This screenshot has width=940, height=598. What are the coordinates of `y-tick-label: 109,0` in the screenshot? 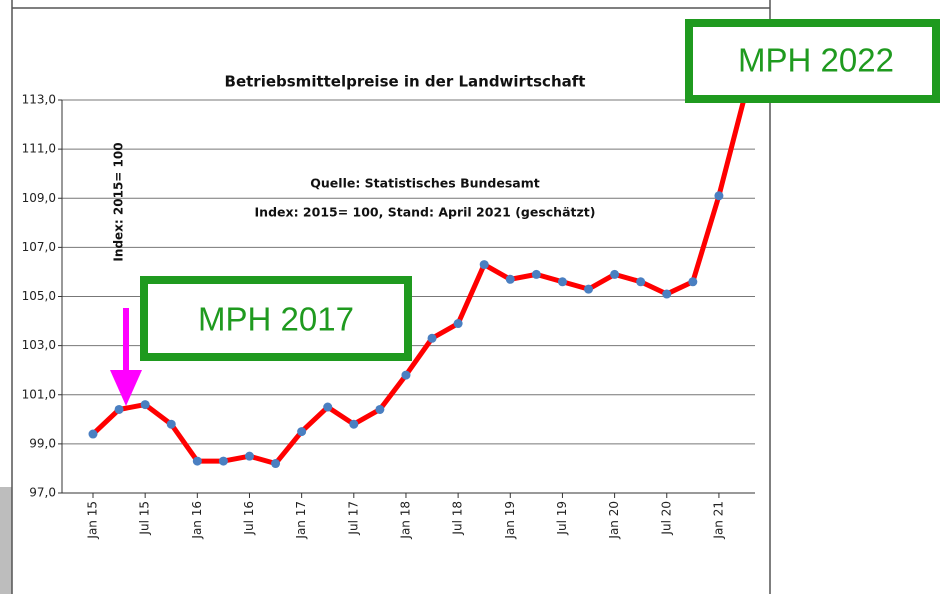 It's located at (39, 198).